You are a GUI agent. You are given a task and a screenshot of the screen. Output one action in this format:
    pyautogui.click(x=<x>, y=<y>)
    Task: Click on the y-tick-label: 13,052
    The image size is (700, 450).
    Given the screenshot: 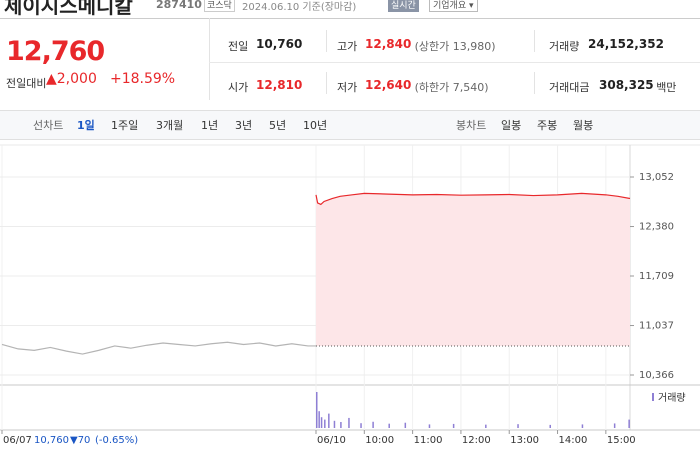 What is the action you would take?
    pyautogui.click(x=656, y=177)
    